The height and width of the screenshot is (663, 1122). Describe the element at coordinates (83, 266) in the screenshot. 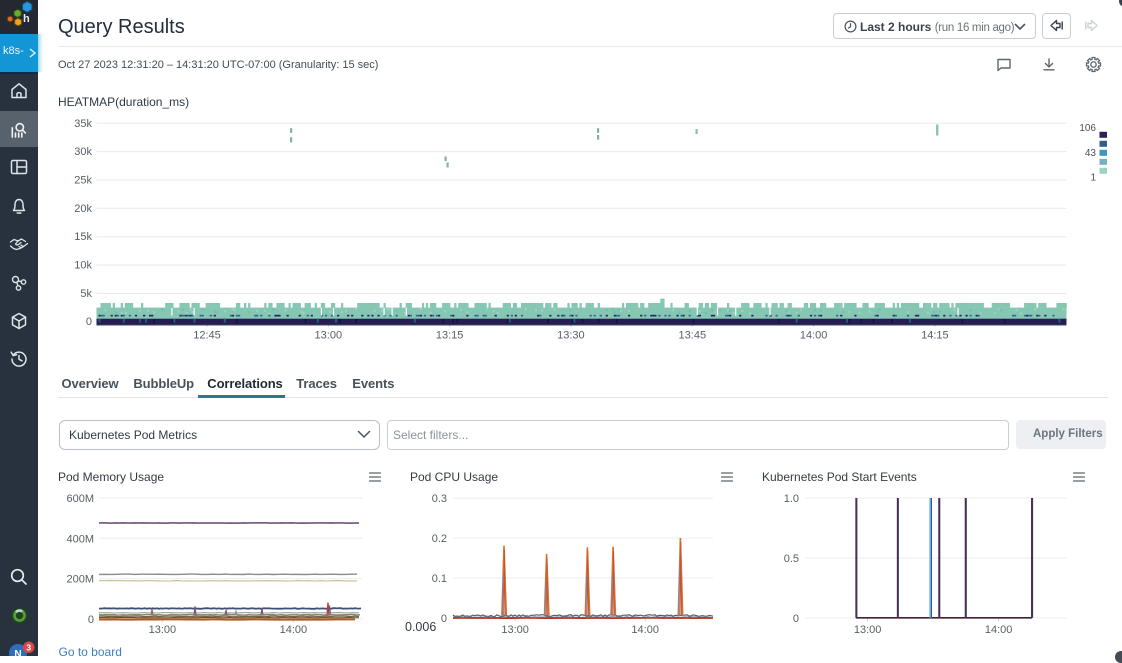

I see `svg-text: 10k` at that location.